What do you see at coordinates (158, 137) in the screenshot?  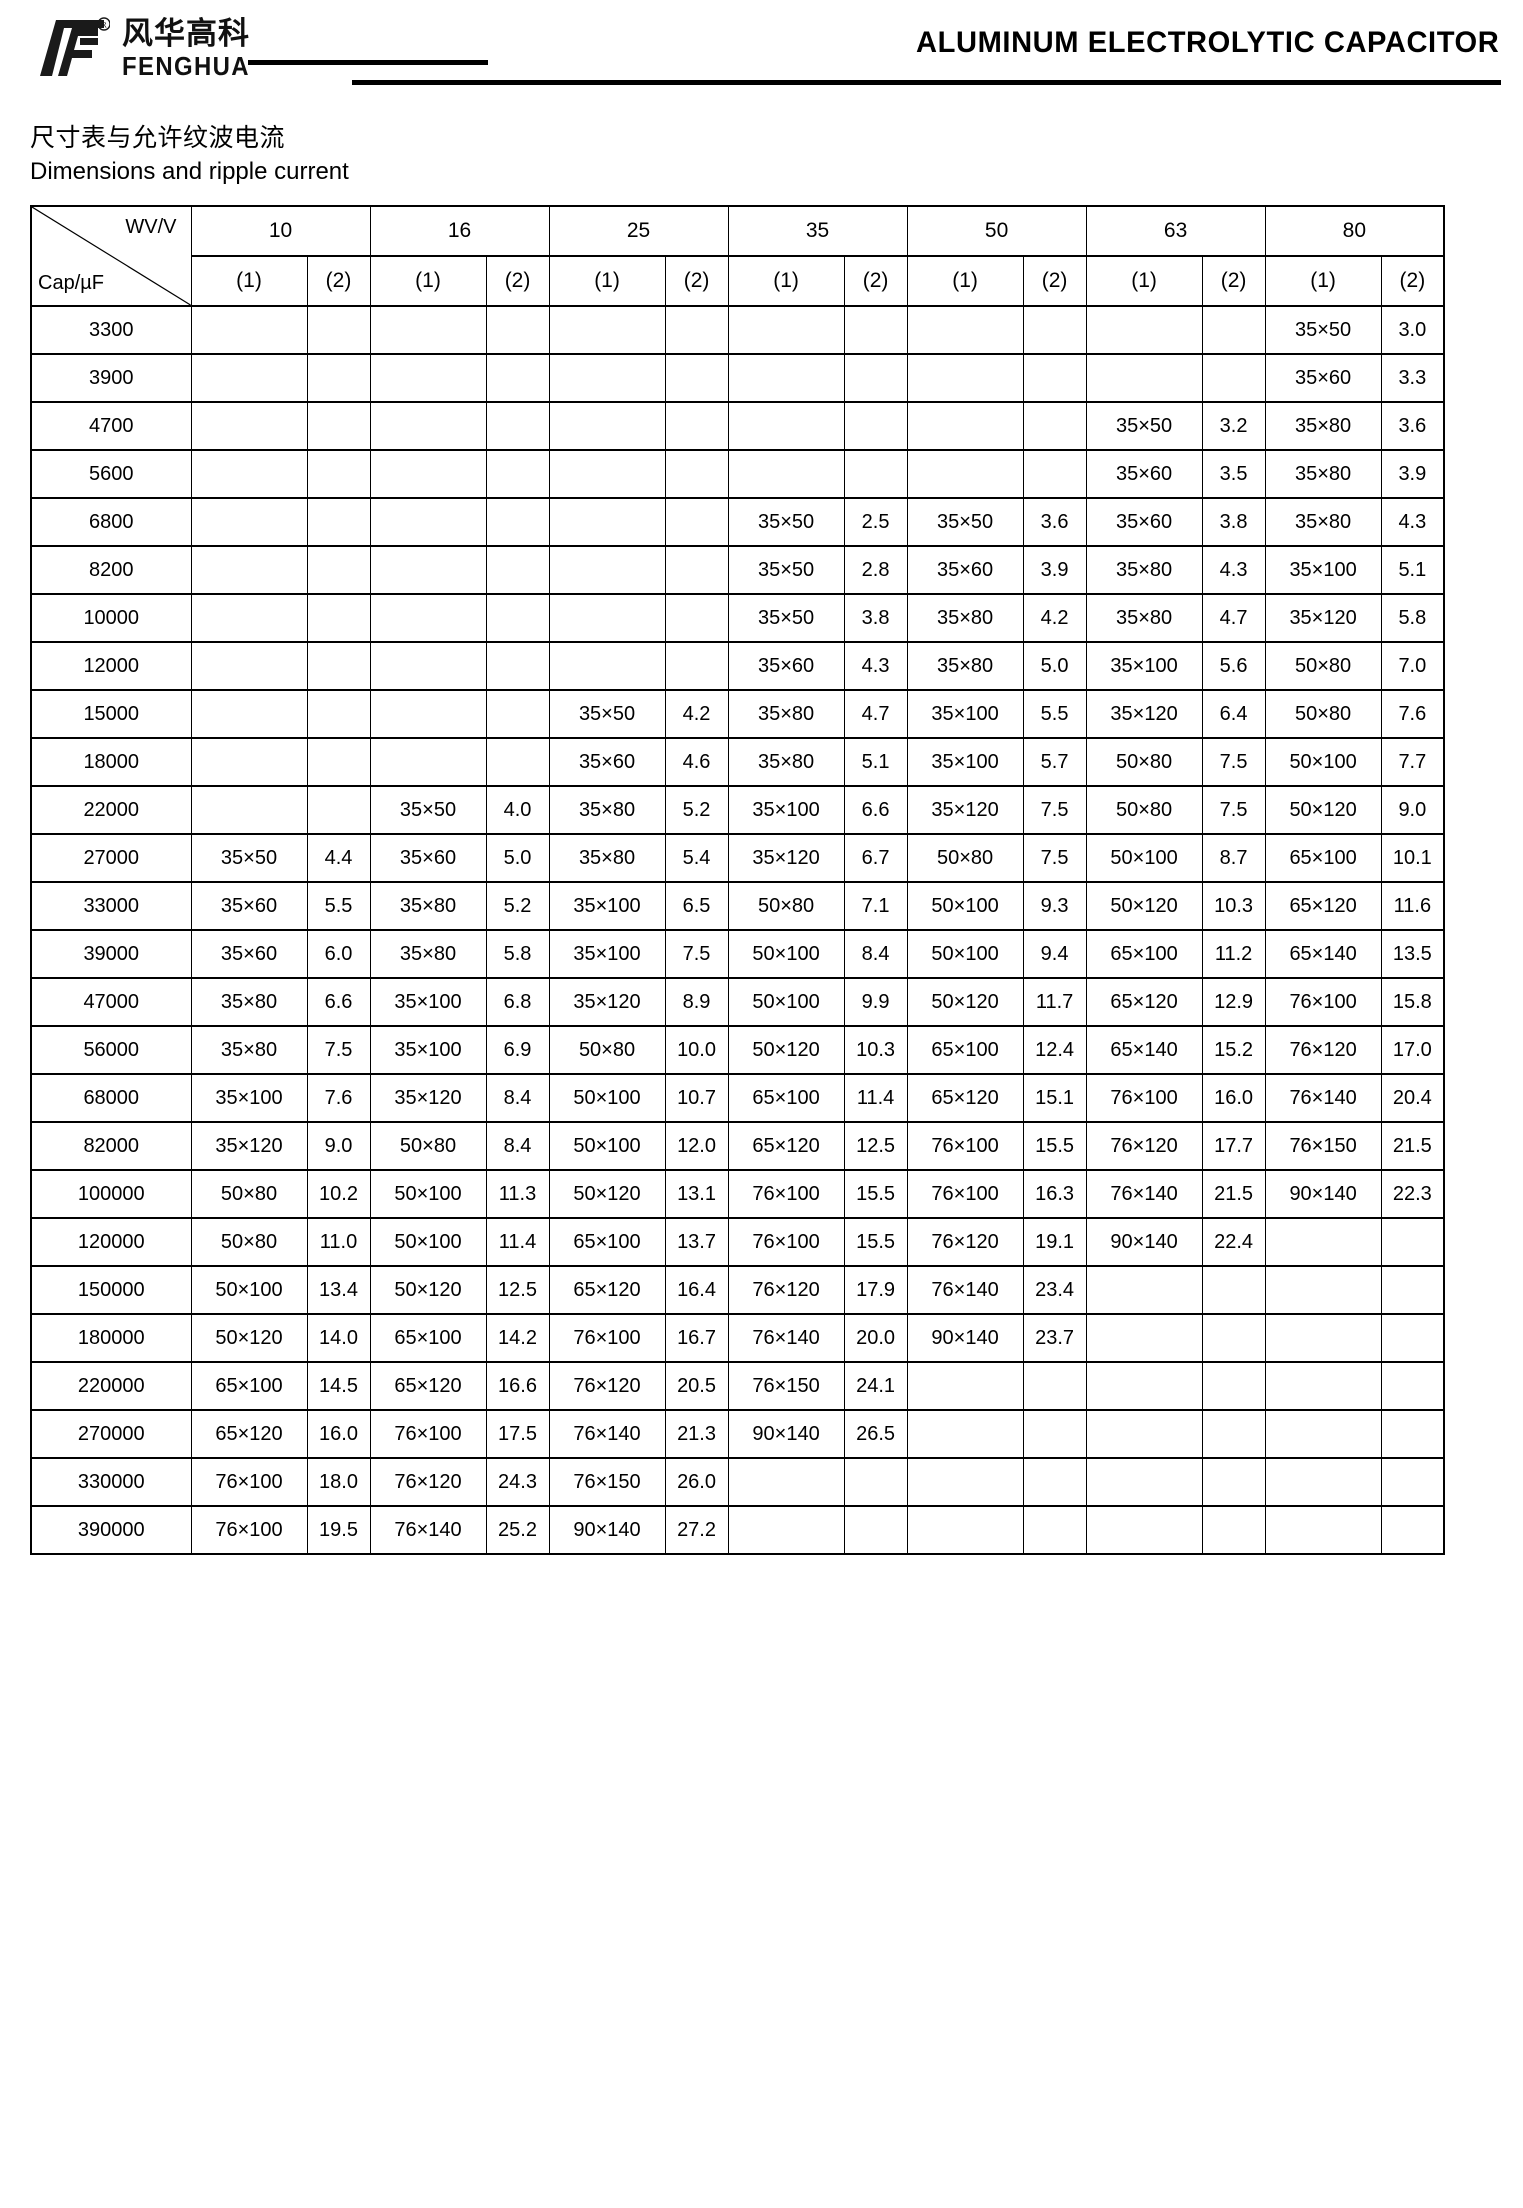 I see `section-title-cn: 尺寸表与允许纹波电流` at bounding box center [158, 137].